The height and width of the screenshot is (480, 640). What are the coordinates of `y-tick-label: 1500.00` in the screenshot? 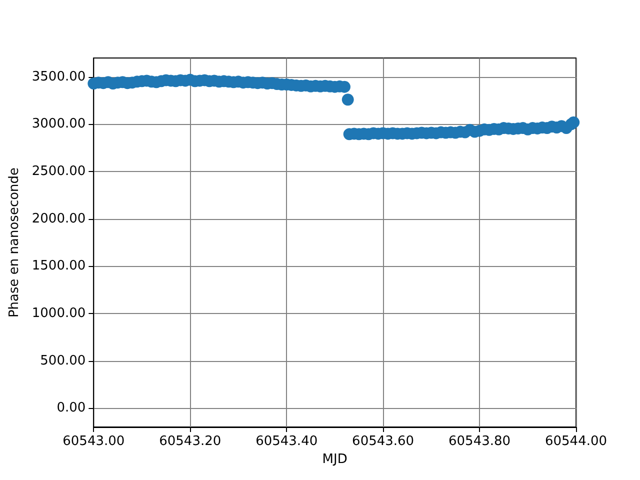 It's located at (59, 266).